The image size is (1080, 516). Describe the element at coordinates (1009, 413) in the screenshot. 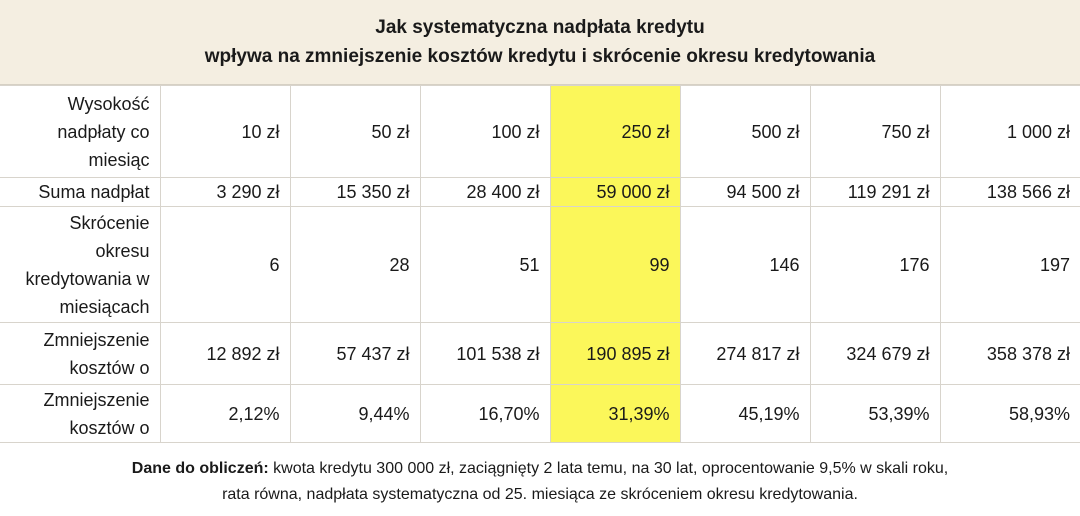

I see `table-cell: 58,93%` at that location.